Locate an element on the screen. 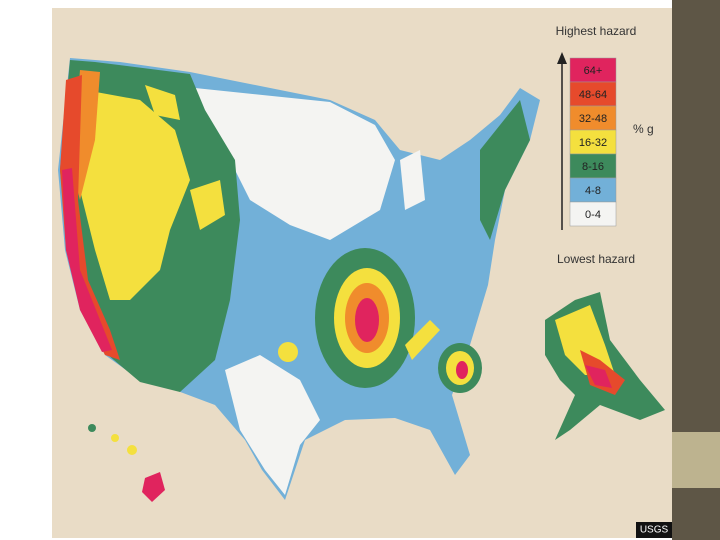 The width and height of the screenshot is (720, 540). credit: USGS is located at coordinates (654, 530).